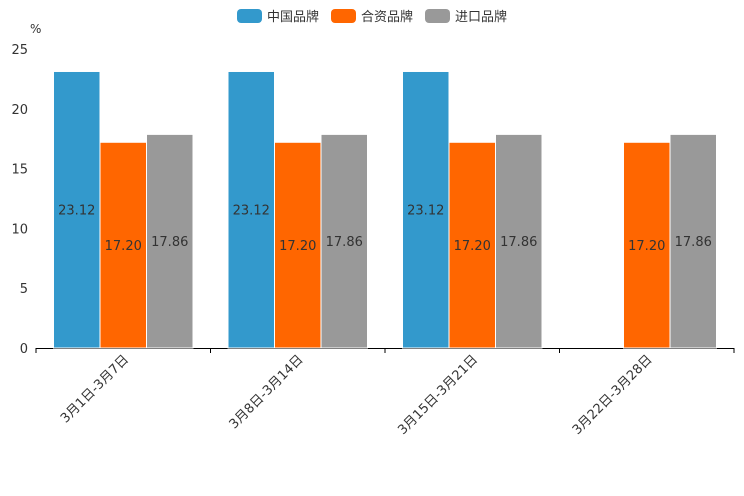 Image resolution: width=744 pixels, height=496 pixels. I want to click on legend-item-jv: 合资品牌, so click(371, 15).